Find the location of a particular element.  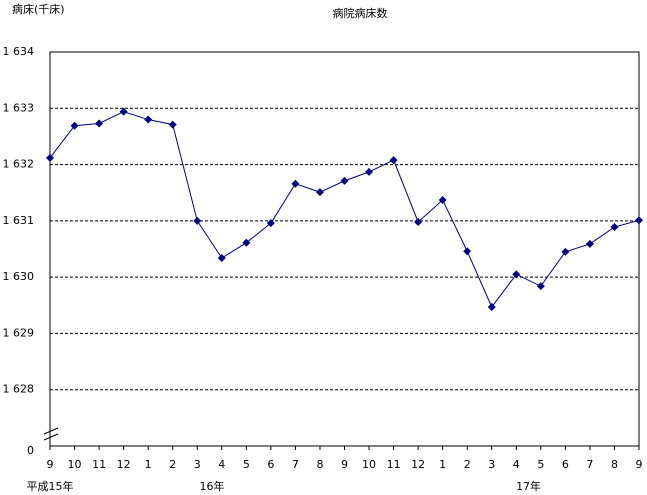

y-tick-label: 1 633 is located at coordinates (19, 107).